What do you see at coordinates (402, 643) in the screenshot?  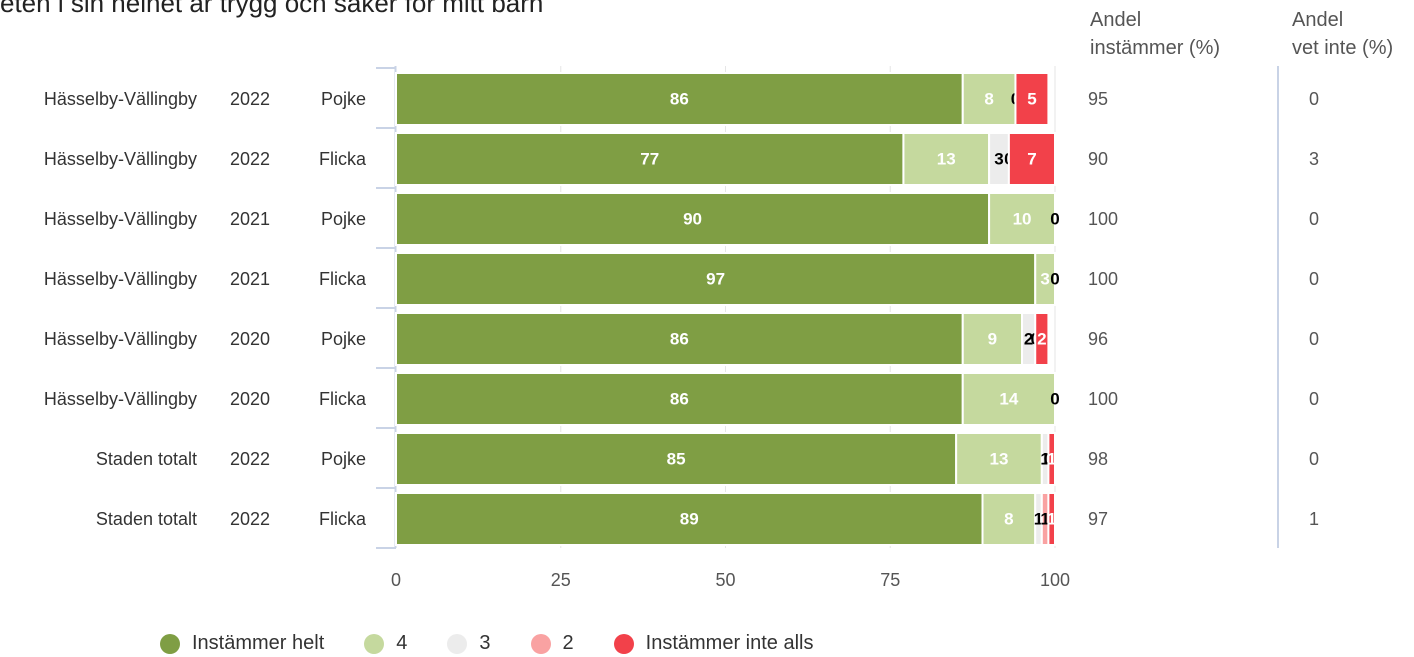 I see `legend-label: 4` at bounding box center [402, 643].